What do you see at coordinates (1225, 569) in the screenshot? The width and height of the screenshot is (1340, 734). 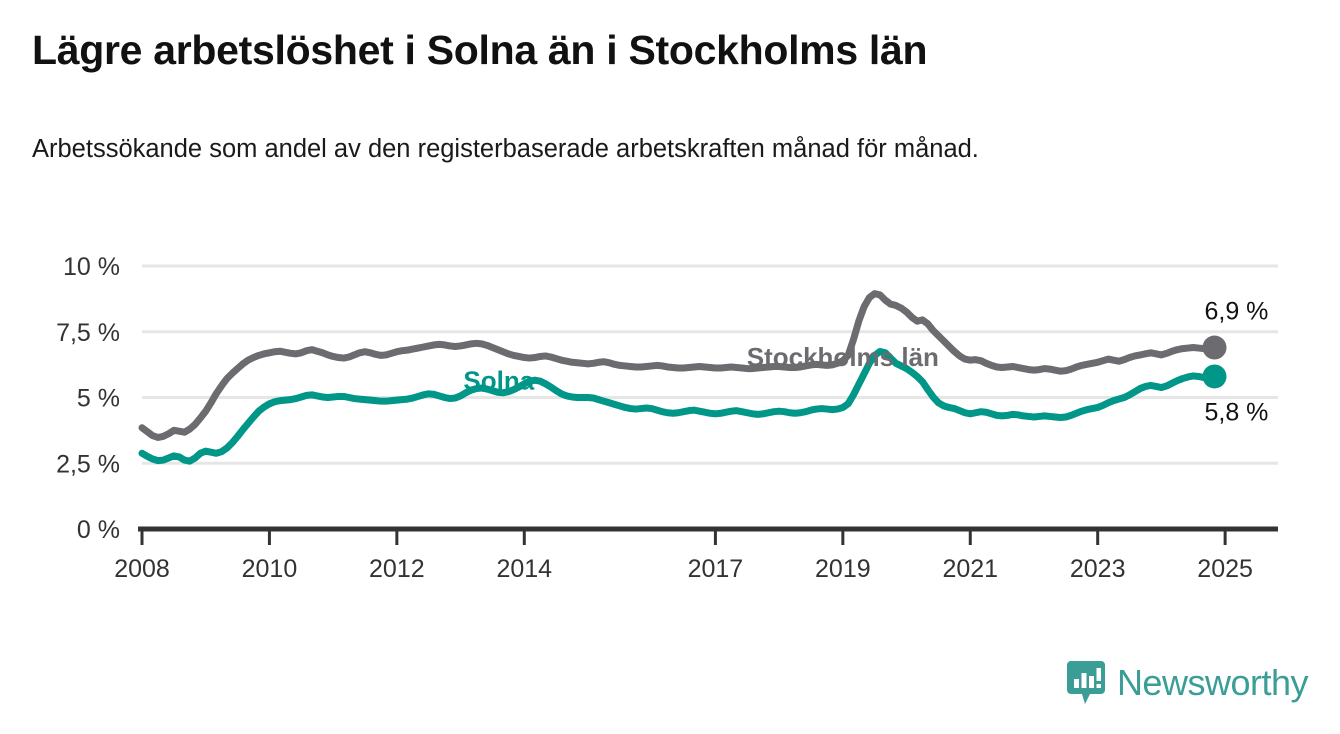 I see `x-axis-tick-label: 2025` at bounding box center [1225, 569].